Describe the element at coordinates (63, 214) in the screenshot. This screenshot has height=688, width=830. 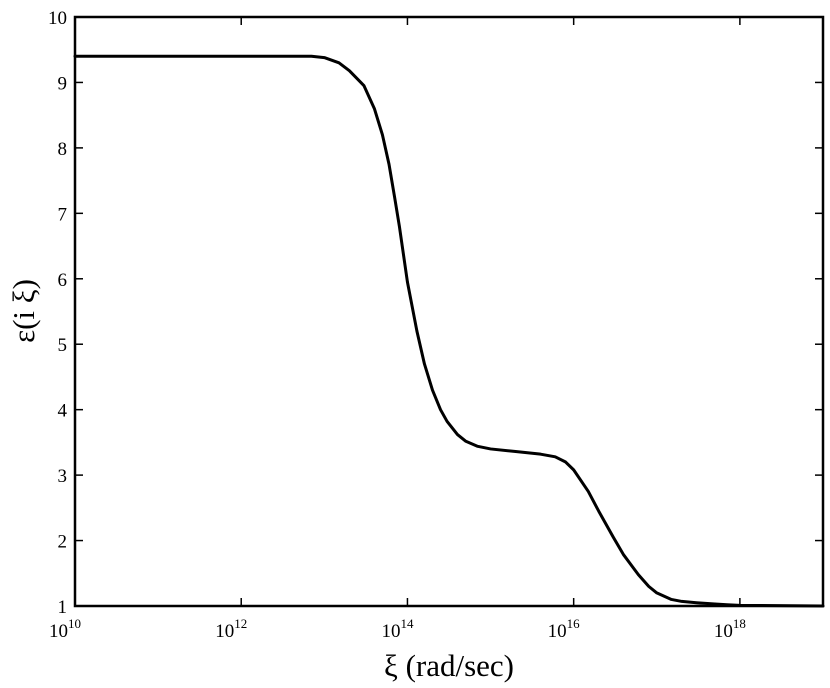
I see `y-tick-label: 7` at that location.